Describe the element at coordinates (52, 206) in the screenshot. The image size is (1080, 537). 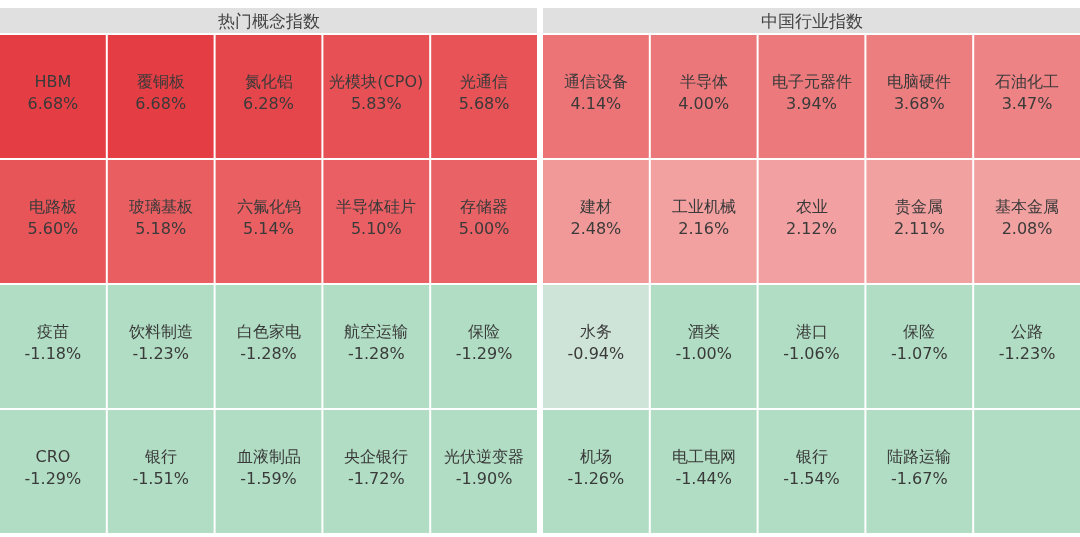
I see `category-label: 电路板` at that location.